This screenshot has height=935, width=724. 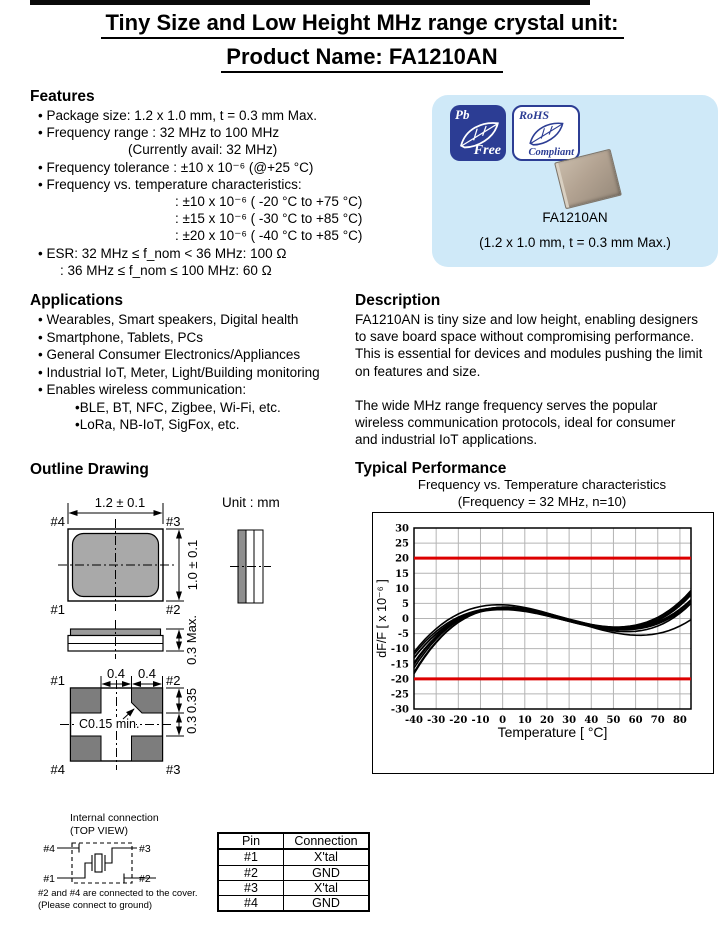 What do you see at coordinates (159, 133) in the screenshot?
I see `feature-item: • Frequency range : 32 MHz to 100 MHz` at bounding box center [159, 133].